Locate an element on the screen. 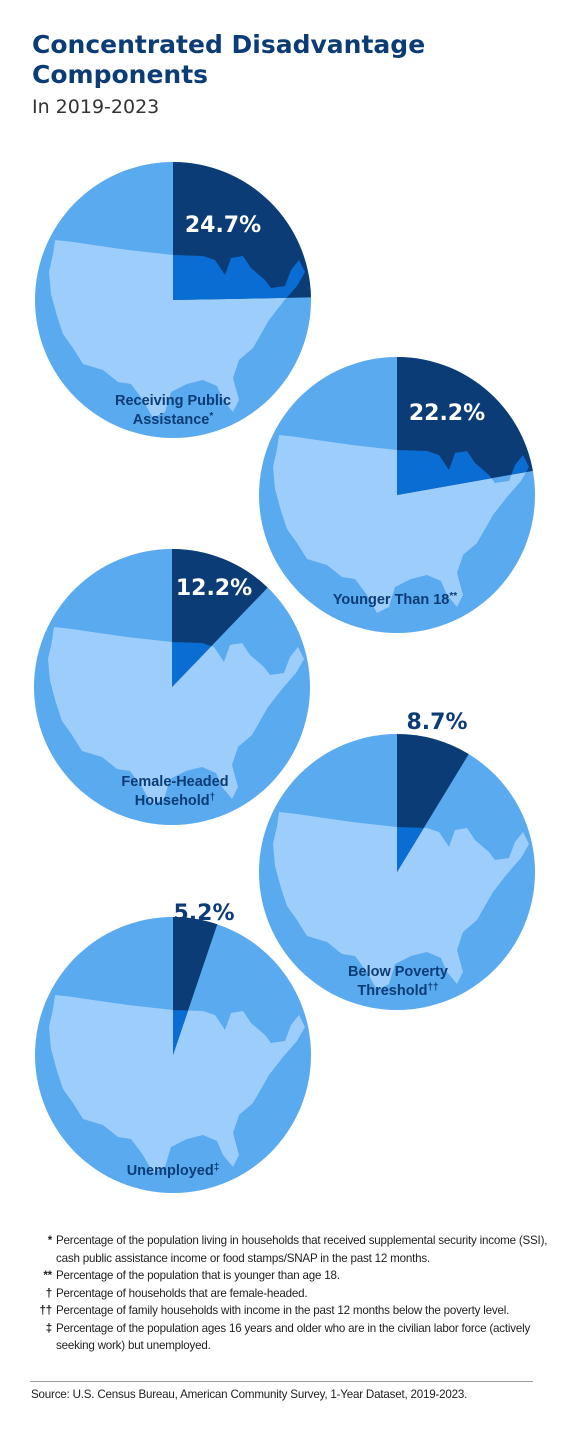 The image size is (575, 1440). value-label: 24.7% is located at coordinates (223, 225).